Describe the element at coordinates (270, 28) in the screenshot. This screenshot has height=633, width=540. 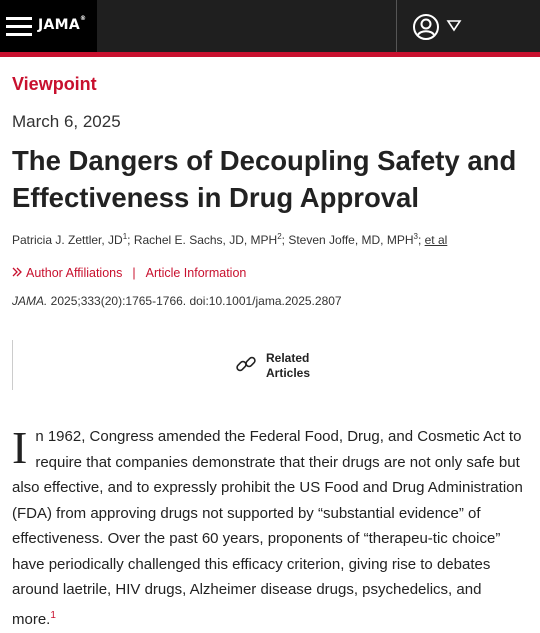
I see `top-navigation-bar: JAMA®` at that location.